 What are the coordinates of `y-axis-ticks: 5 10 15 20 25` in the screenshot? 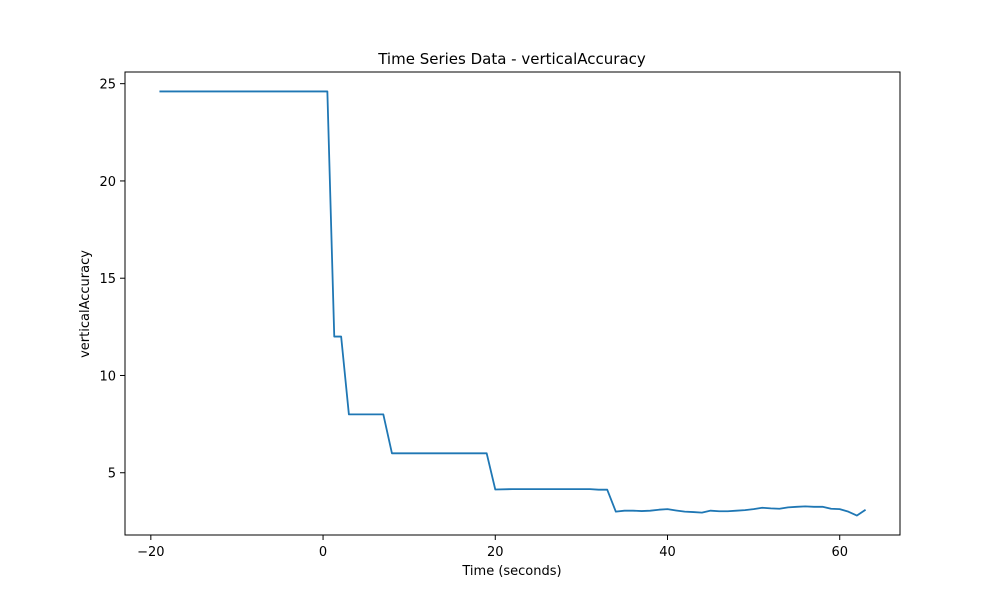 It's located at (112, 280).